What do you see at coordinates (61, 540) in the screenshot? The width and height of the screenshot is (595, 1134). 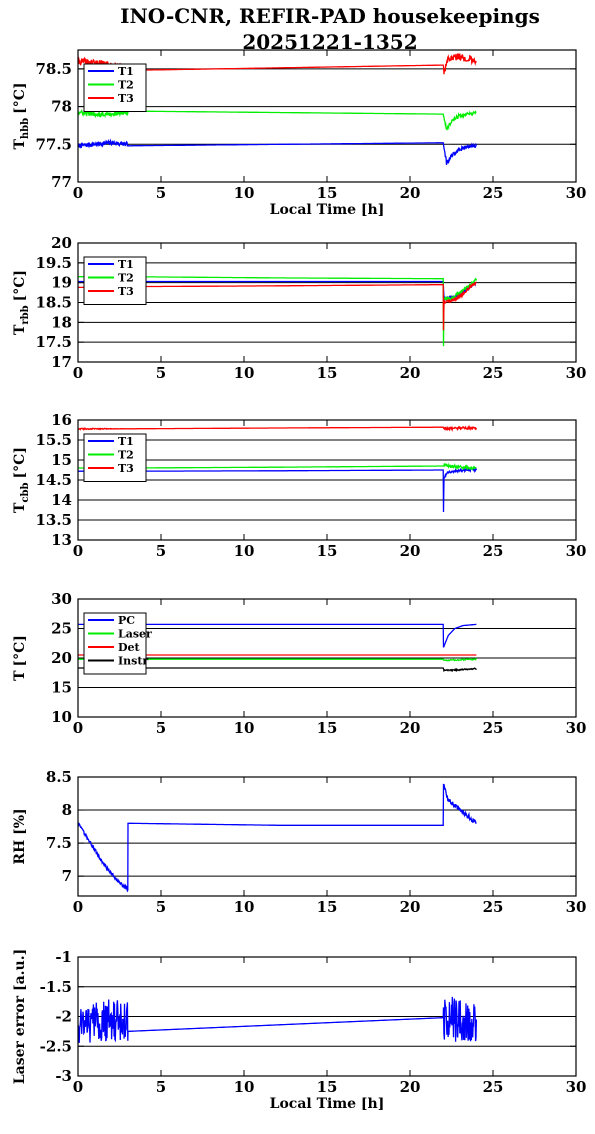 I see `y-tick-label: 13` at bounding box center [61, 540].